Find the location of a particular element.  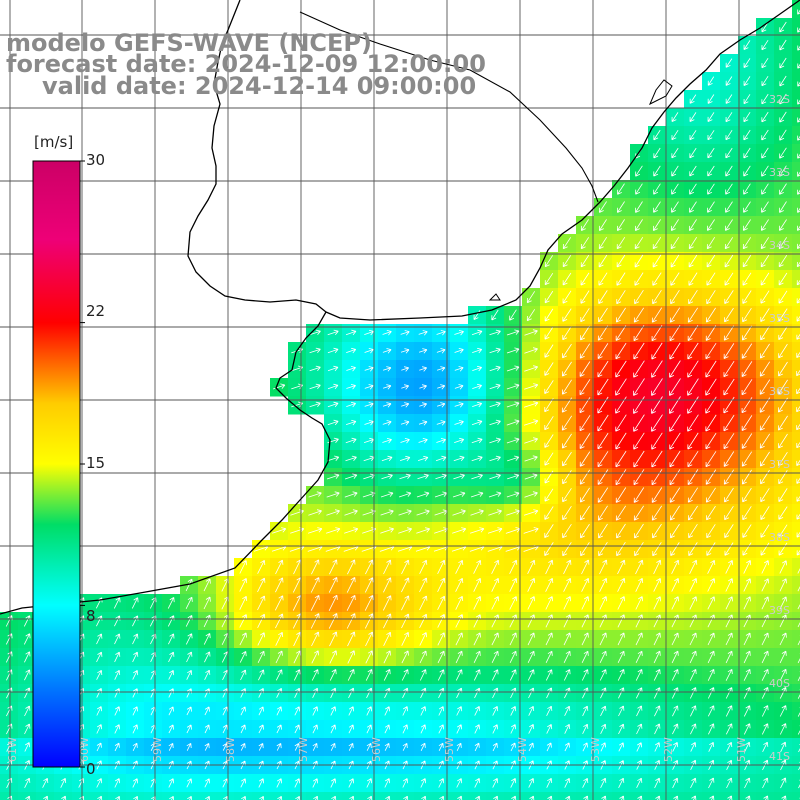

latitude-label: 36S is located at coordinates (779, 391).